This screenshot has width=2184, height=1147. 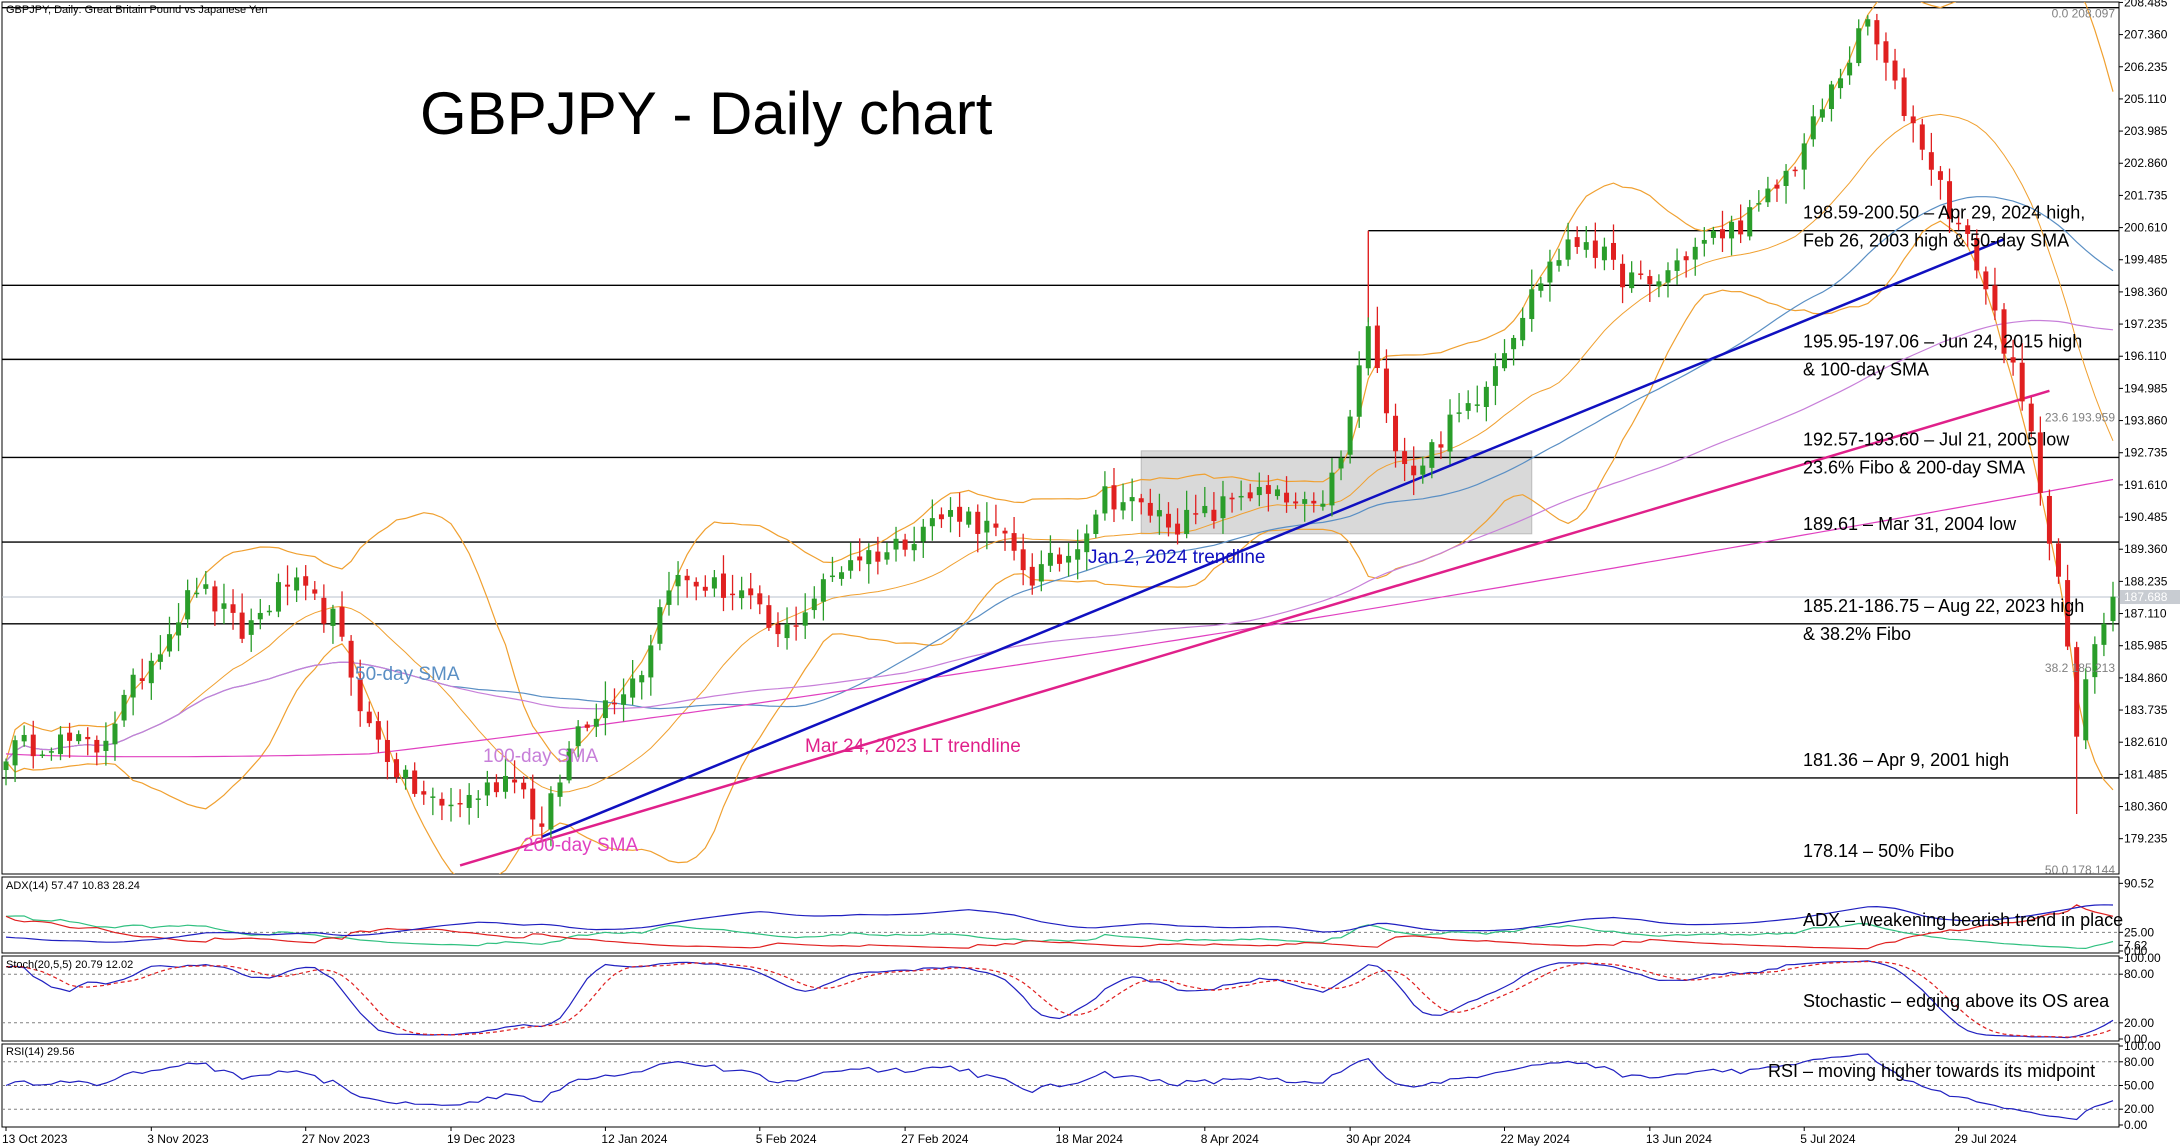 What do you see at coordinates (178, 1139) in the screenshot?
I see `x-tick-label: 3 Nov 2023` at bounding box center [178, 1139].